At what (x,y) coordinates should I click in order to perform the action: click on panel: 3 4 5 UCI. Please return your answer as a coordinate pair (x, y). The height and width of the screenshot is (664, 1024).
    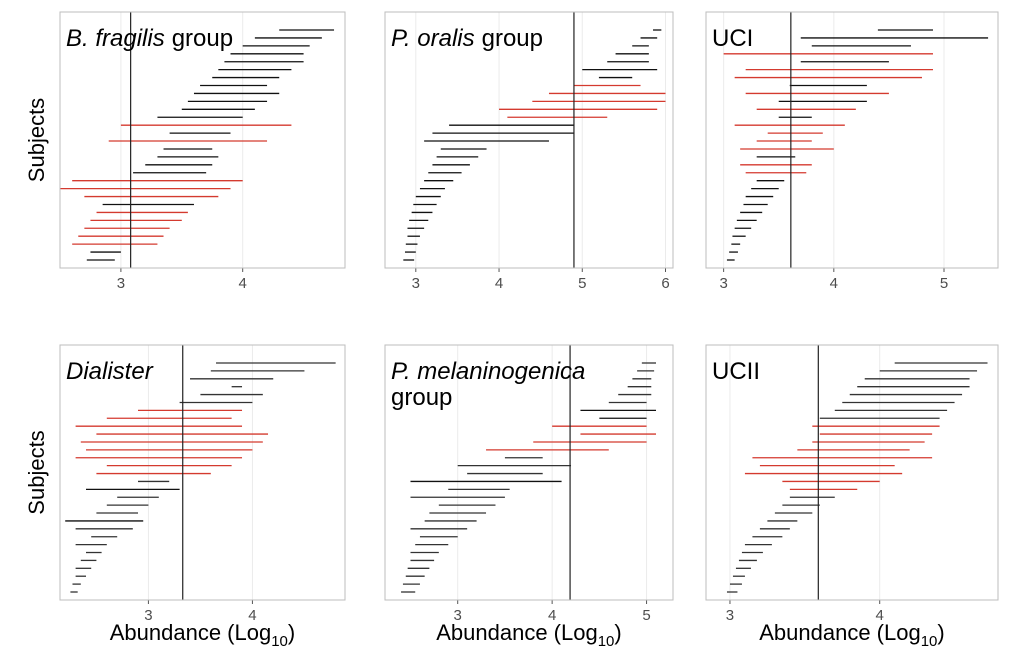
    Looking at the image, I should click on (852, 151).